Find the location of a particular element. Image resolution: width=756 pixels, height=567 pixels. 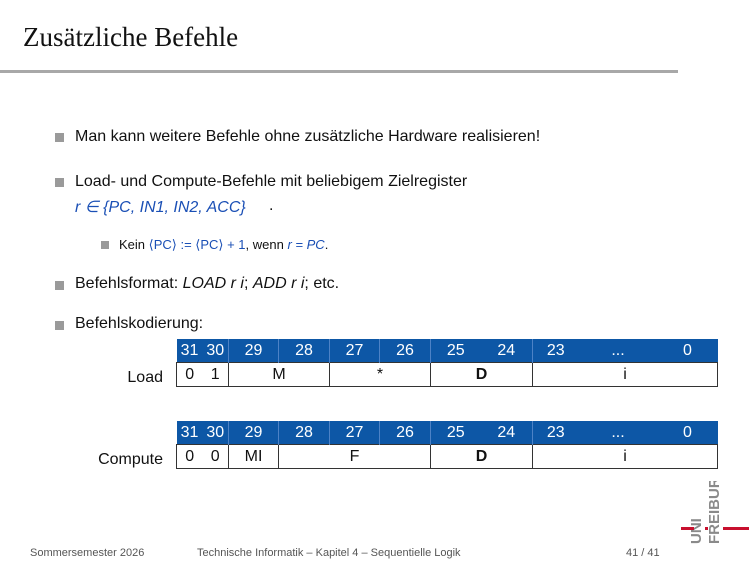

register-set: r ∈ {PC, IN1, IN2, ACC} is located at coordinates (160, 207).